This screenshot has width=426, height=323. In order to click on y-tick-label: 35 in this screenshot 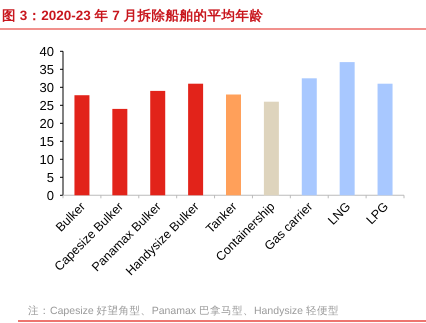, I will do `click(47, 69)`.